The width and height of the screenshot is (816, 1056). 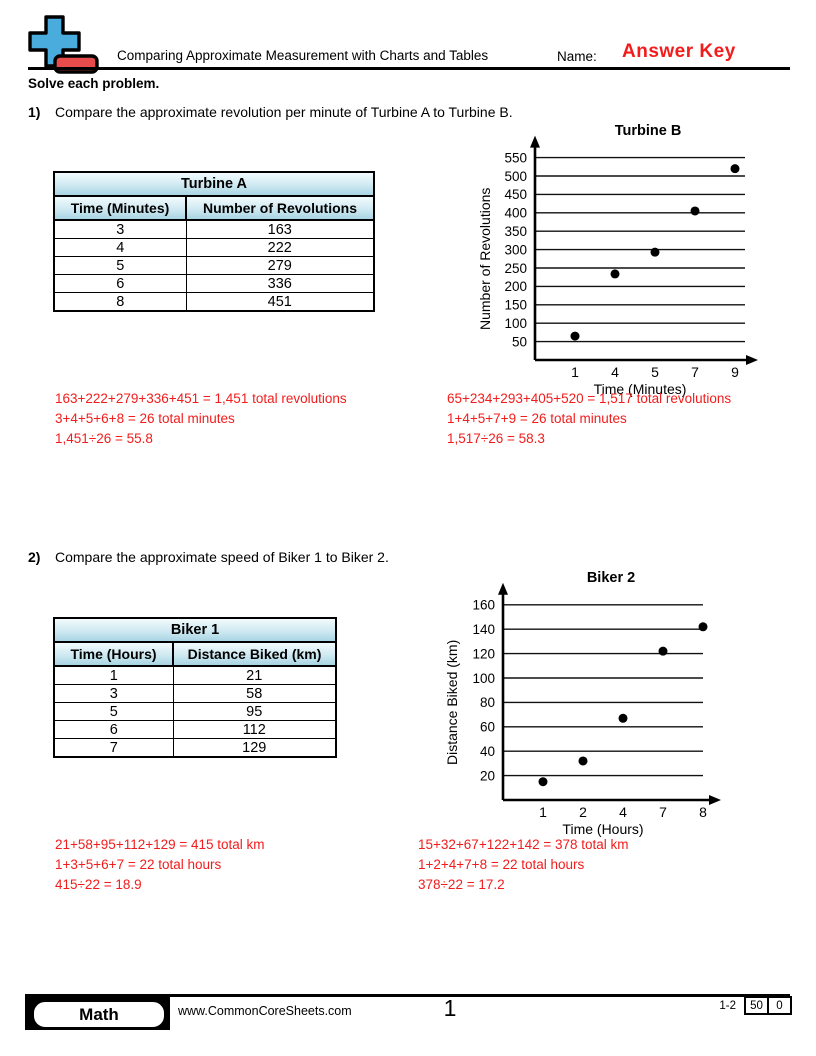 I want to click on table-header-cell: Turbine A, so click(x=214, y=184).